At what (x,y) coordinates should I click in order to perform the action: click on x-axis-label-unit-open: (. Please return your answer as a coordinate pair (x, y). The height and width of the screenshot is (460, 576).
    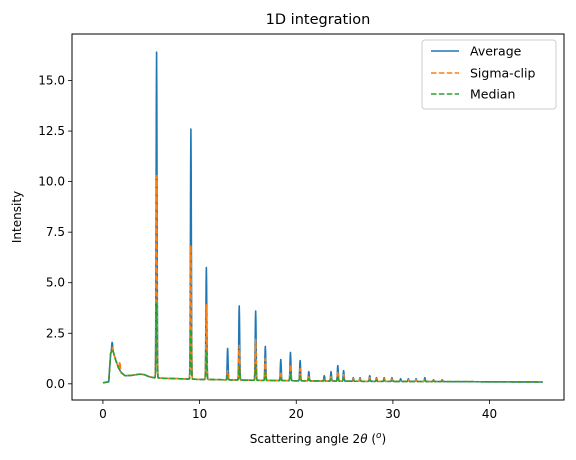
    Looking at the image, I should click on (372, 439).